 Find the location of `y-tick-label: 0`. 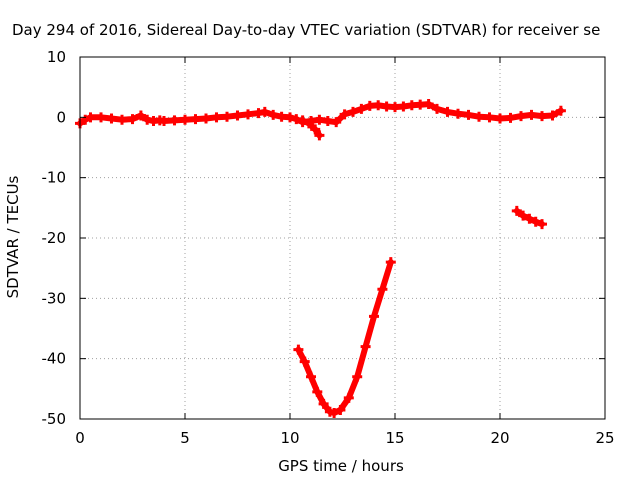

y-tick-label: 0 is located at coordinates (61, 117).